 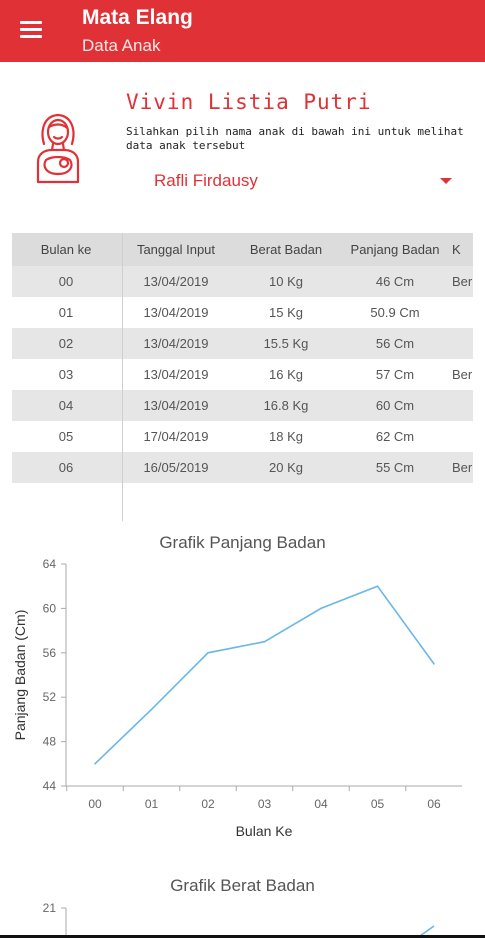 I want to click on table-cell: 01, so click(x=66, y=312).